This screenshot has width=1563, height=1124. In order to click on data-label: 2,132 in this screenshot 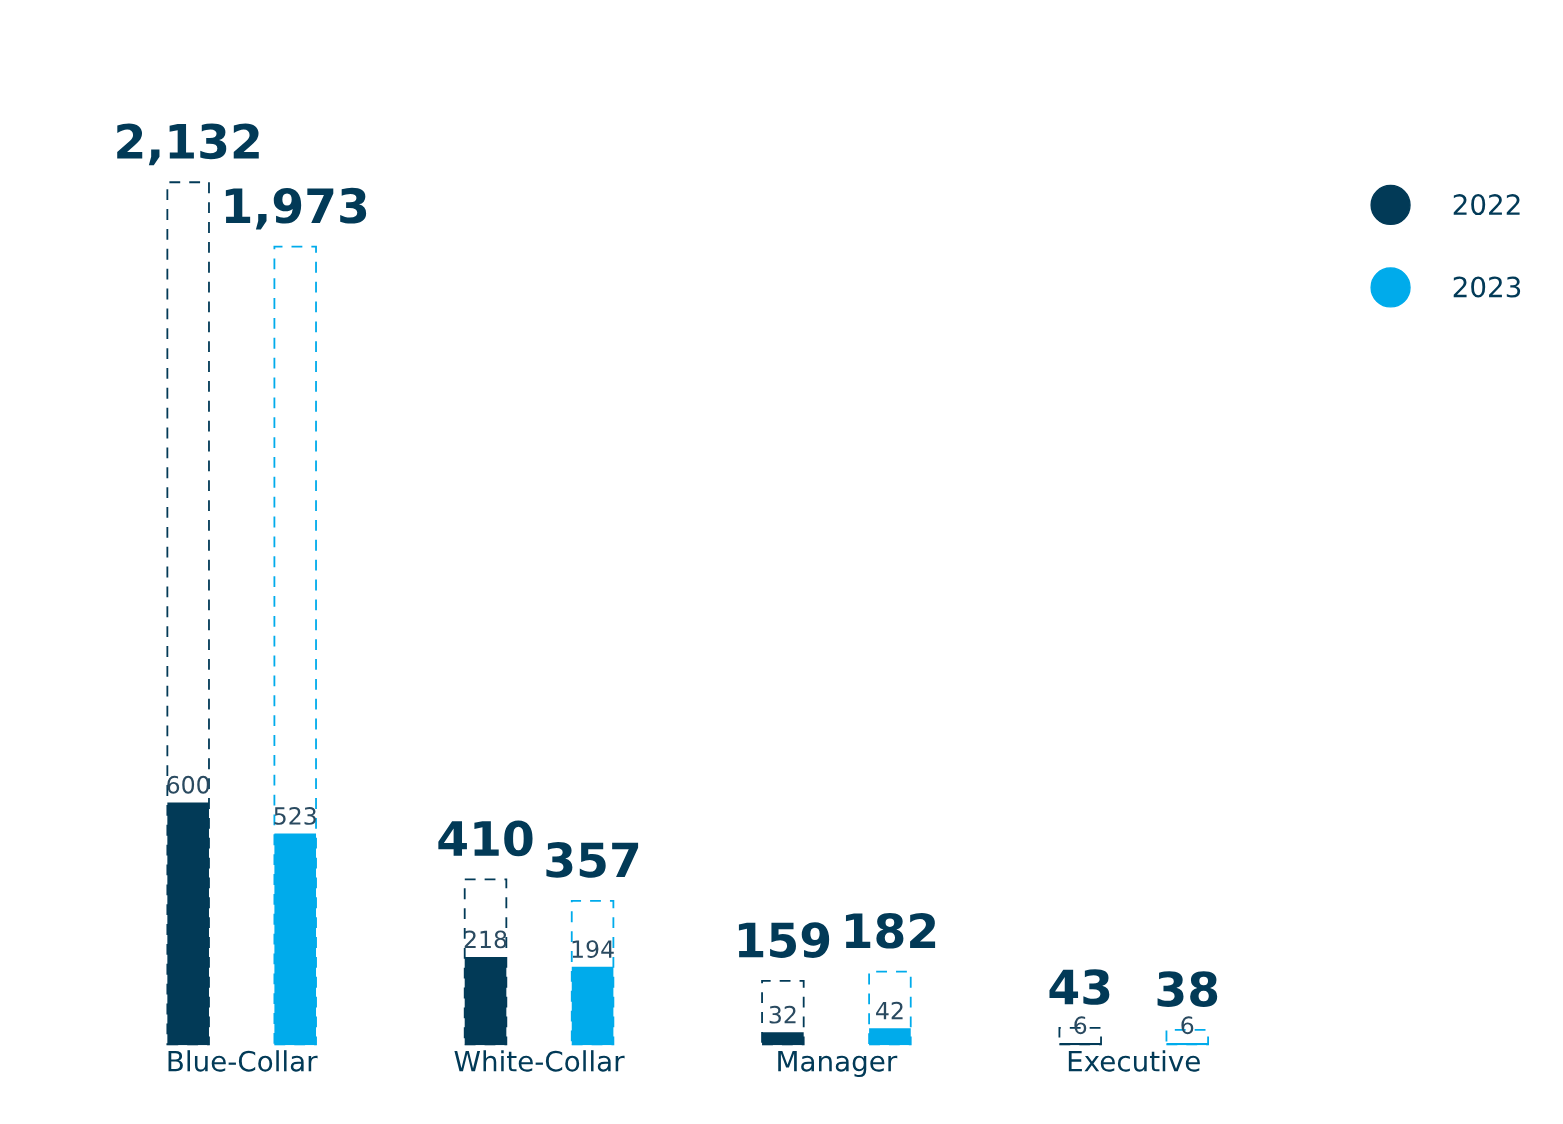, I will do `click(188, 144)`.